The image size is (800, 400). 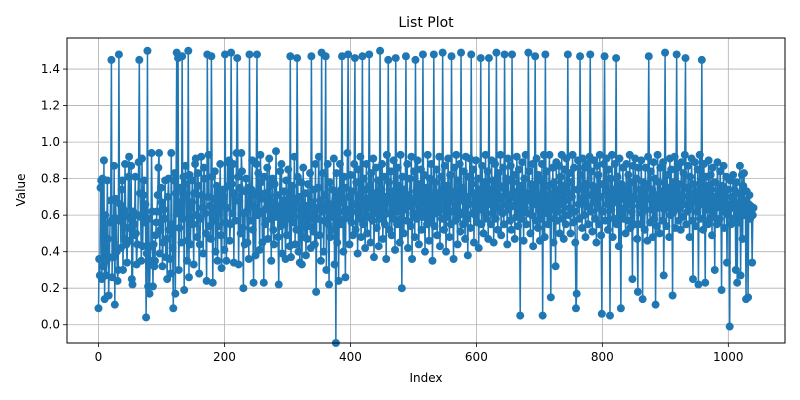 What do you see at coordinates (54, 197) in the screenshot?
I see `y-axis-ticks: 0.0 0.2 0.4 0.6 0.8 1.0 1.2 1.4` at bounding box center [54, 197].